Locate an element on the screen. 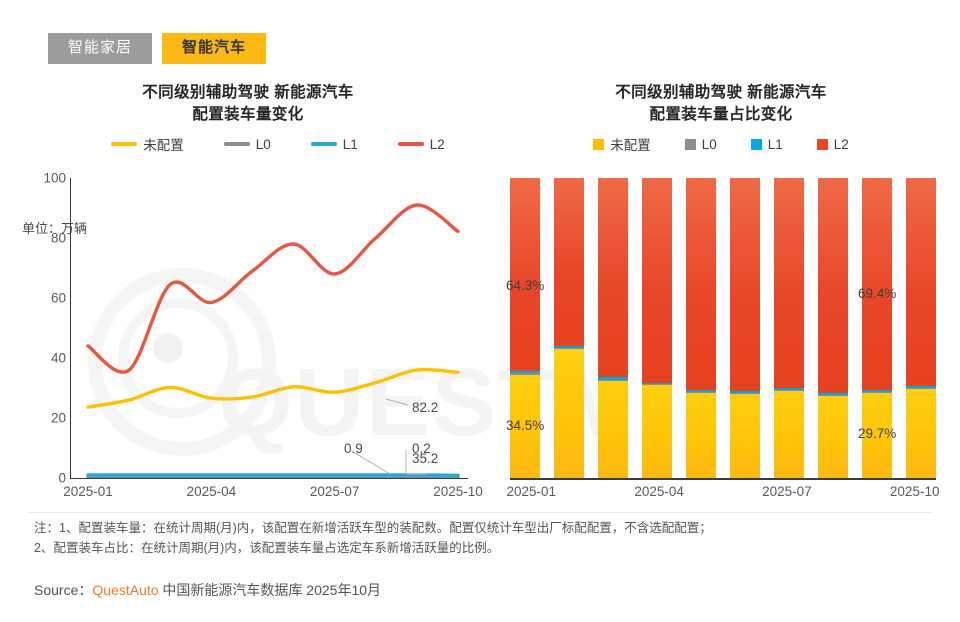  bar-annotation-last-l2: 69.4% is located at coordinates (877, 293).